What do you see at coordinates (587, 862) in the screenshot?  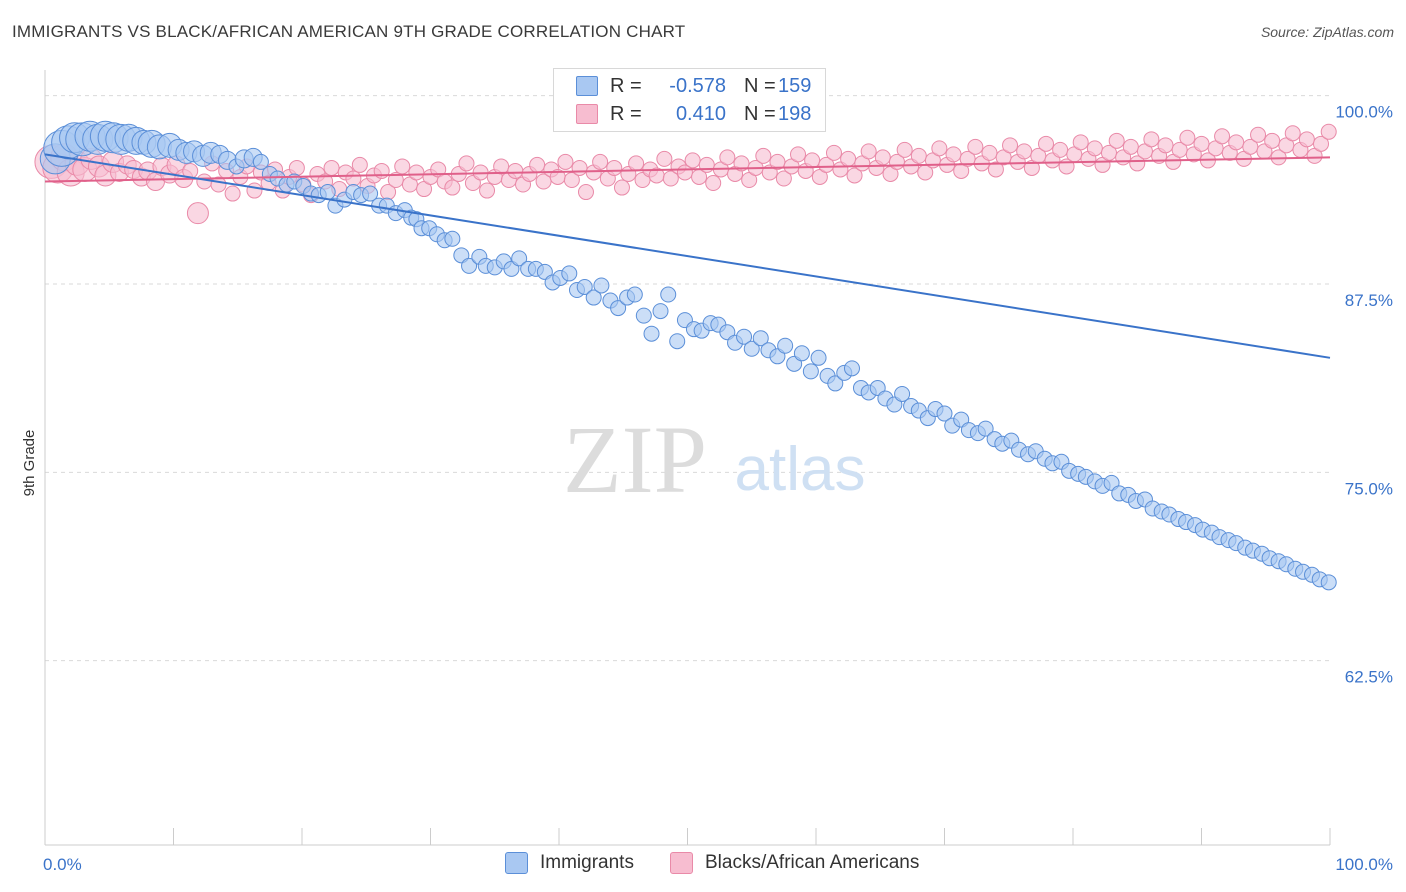 I see `immigrants-legend-label: Immigrants` at bounding box center [587, 862].